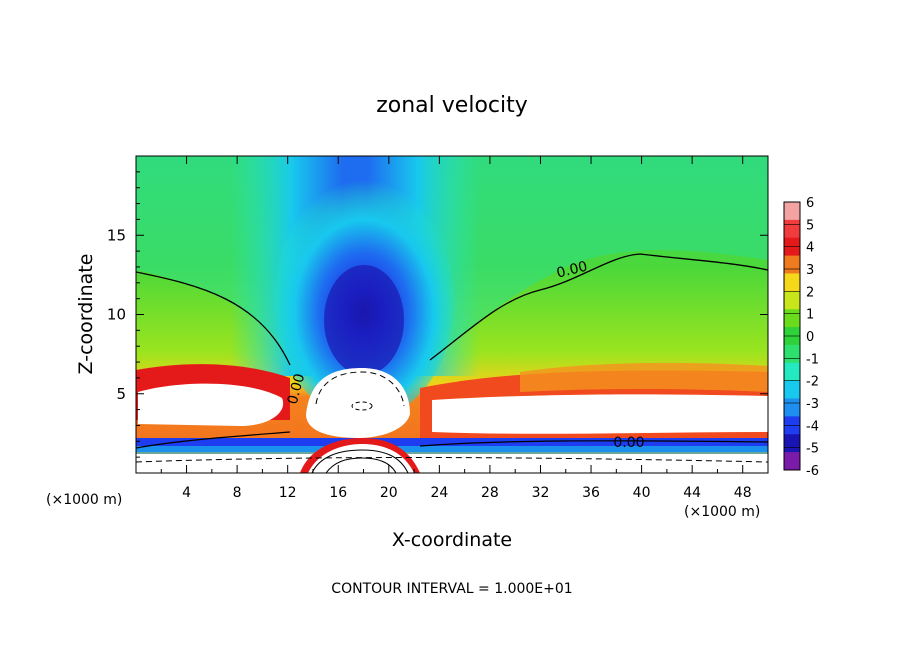 The image size is (904, 654). What do you see at coordinates (451, 589) in the screenshot?
I see `contour-interval-note: CONTOUR INTERVAL = 1.000E+01` at bounding box center [451, 589].